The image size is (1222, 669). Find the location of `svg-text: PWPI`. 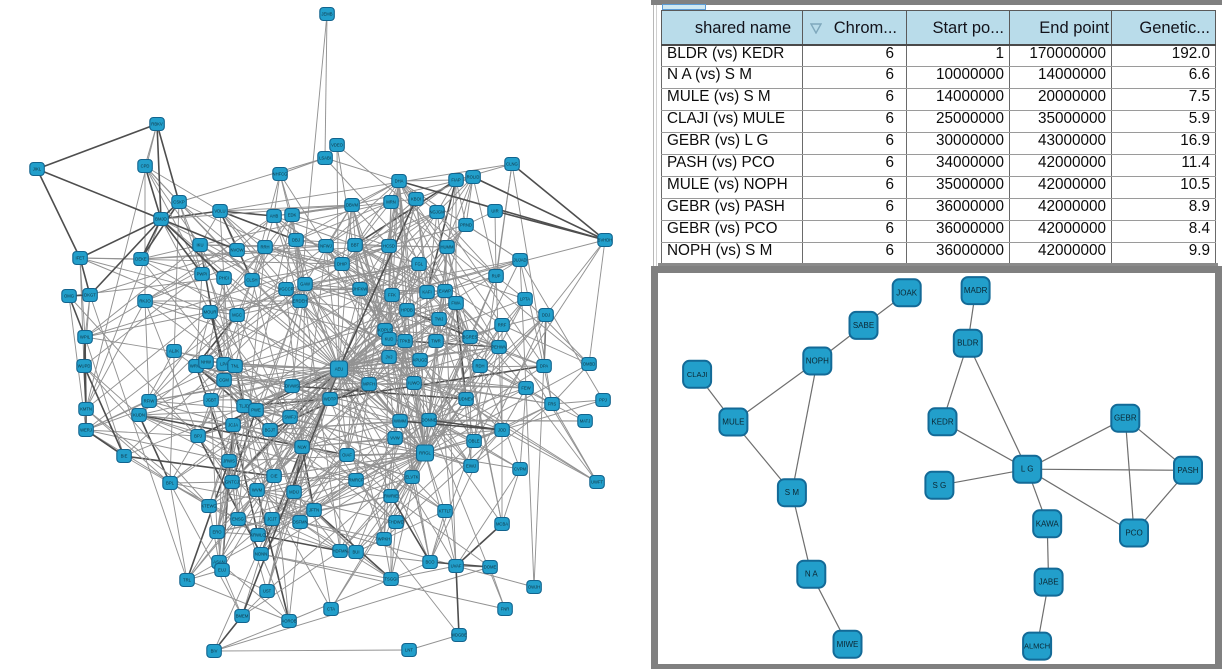

svg-text: PWPI is located at coordinates (202, 274).